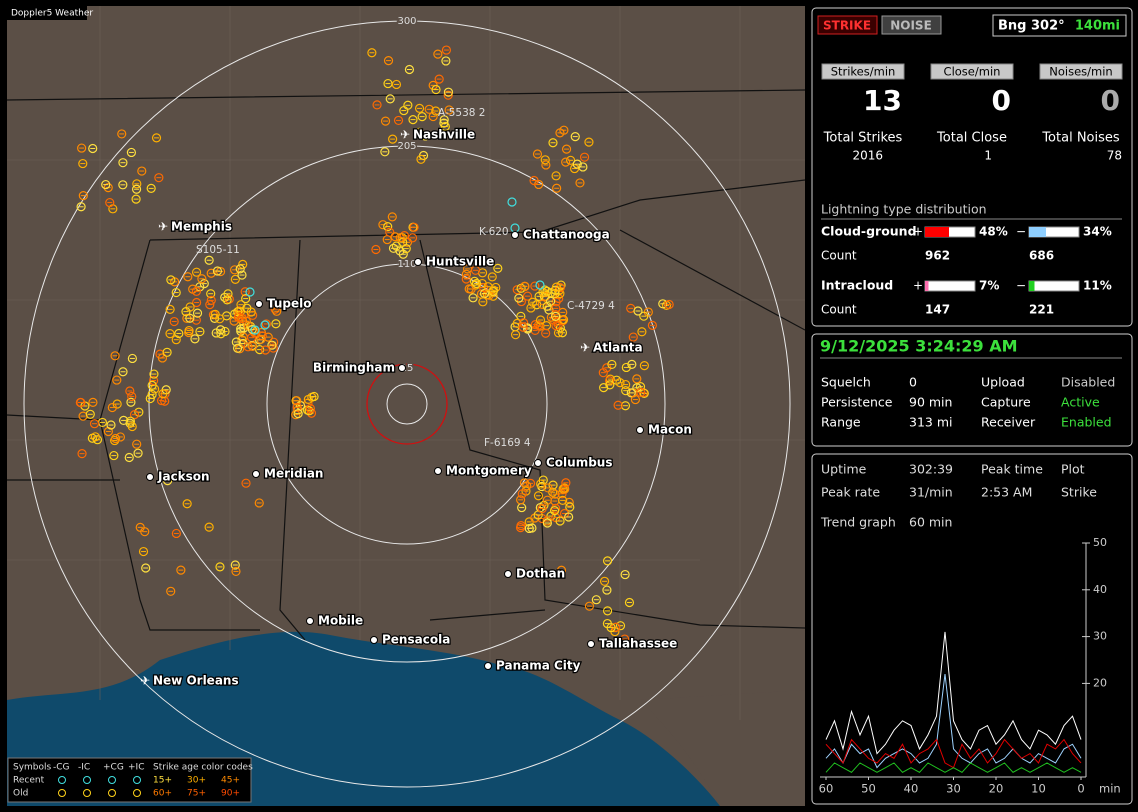 The width and height of the screenshot is (1138, 812). Describe the element at coordinates (953, 721) in the screenshot. I see `trend-line` at that location.